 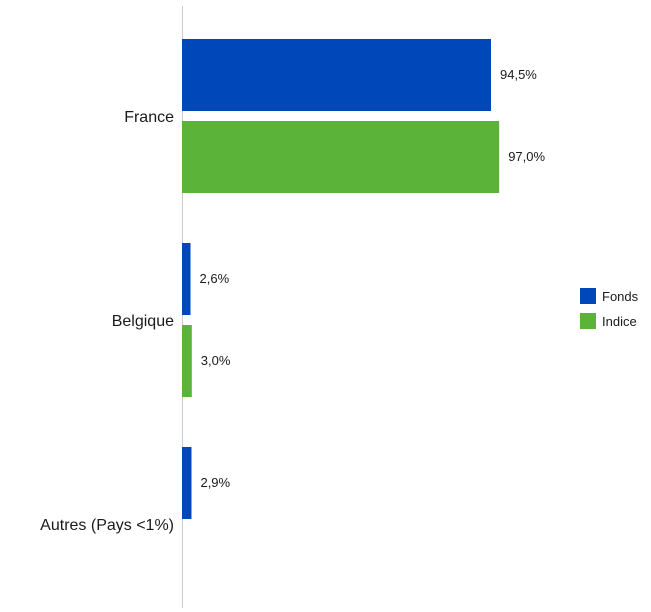 I want to click on legend-swatch-fonds, so click(x=588, y=296).